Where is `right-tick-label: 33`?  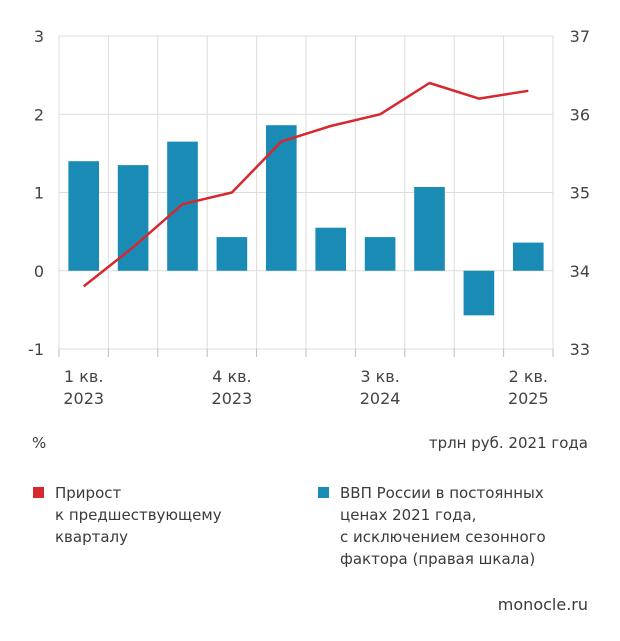 right-tick-label: 33 is located at coordinates (580, 349).